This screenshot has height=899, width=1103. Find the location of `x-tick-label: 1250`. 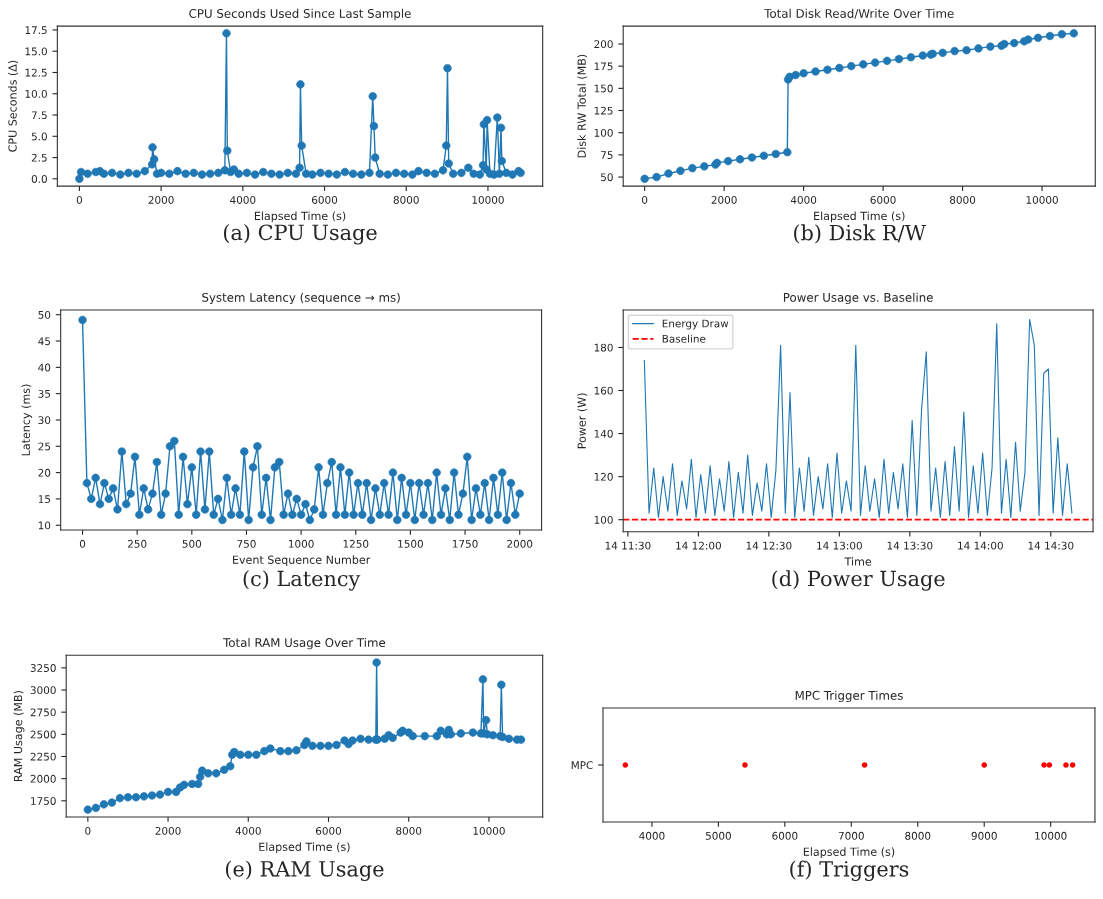

x-tick-label: 1250 is located at coordinates (356, 543).